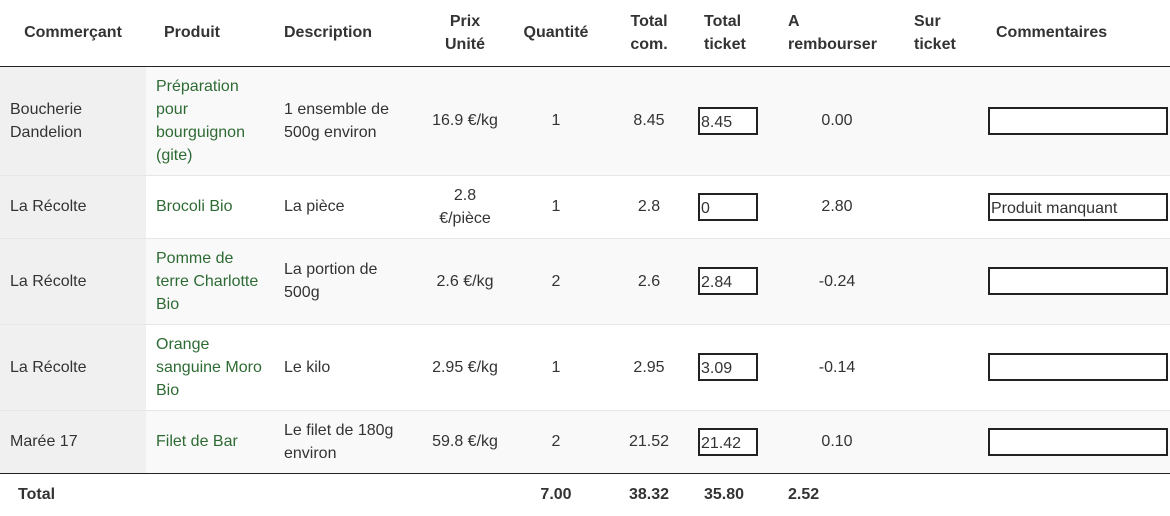  What do you see at coordinates (210, 33) in the screenshot?
I see `header-product: Produit` at bounding box center [210, 33].